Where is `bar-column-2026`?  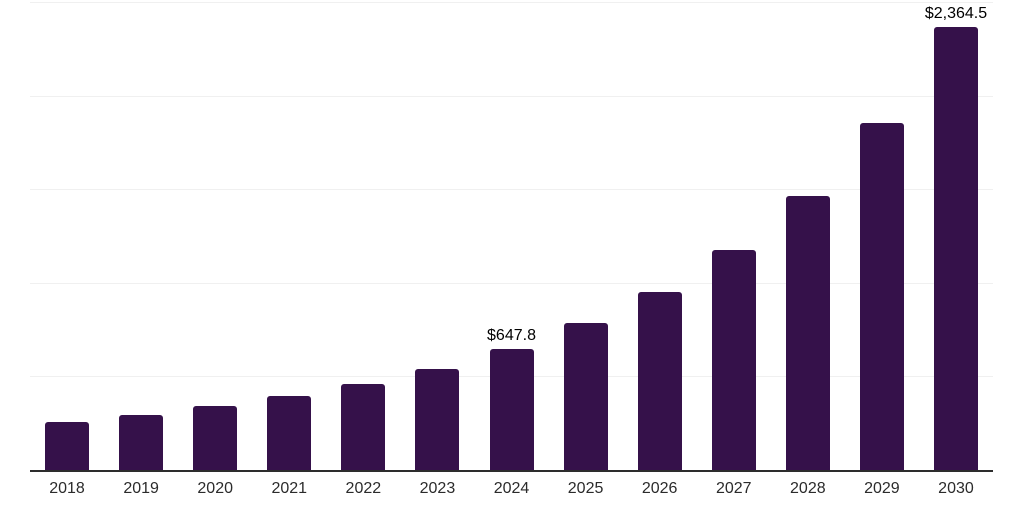 bar-column-2026 is located at coordinates (660, 236).